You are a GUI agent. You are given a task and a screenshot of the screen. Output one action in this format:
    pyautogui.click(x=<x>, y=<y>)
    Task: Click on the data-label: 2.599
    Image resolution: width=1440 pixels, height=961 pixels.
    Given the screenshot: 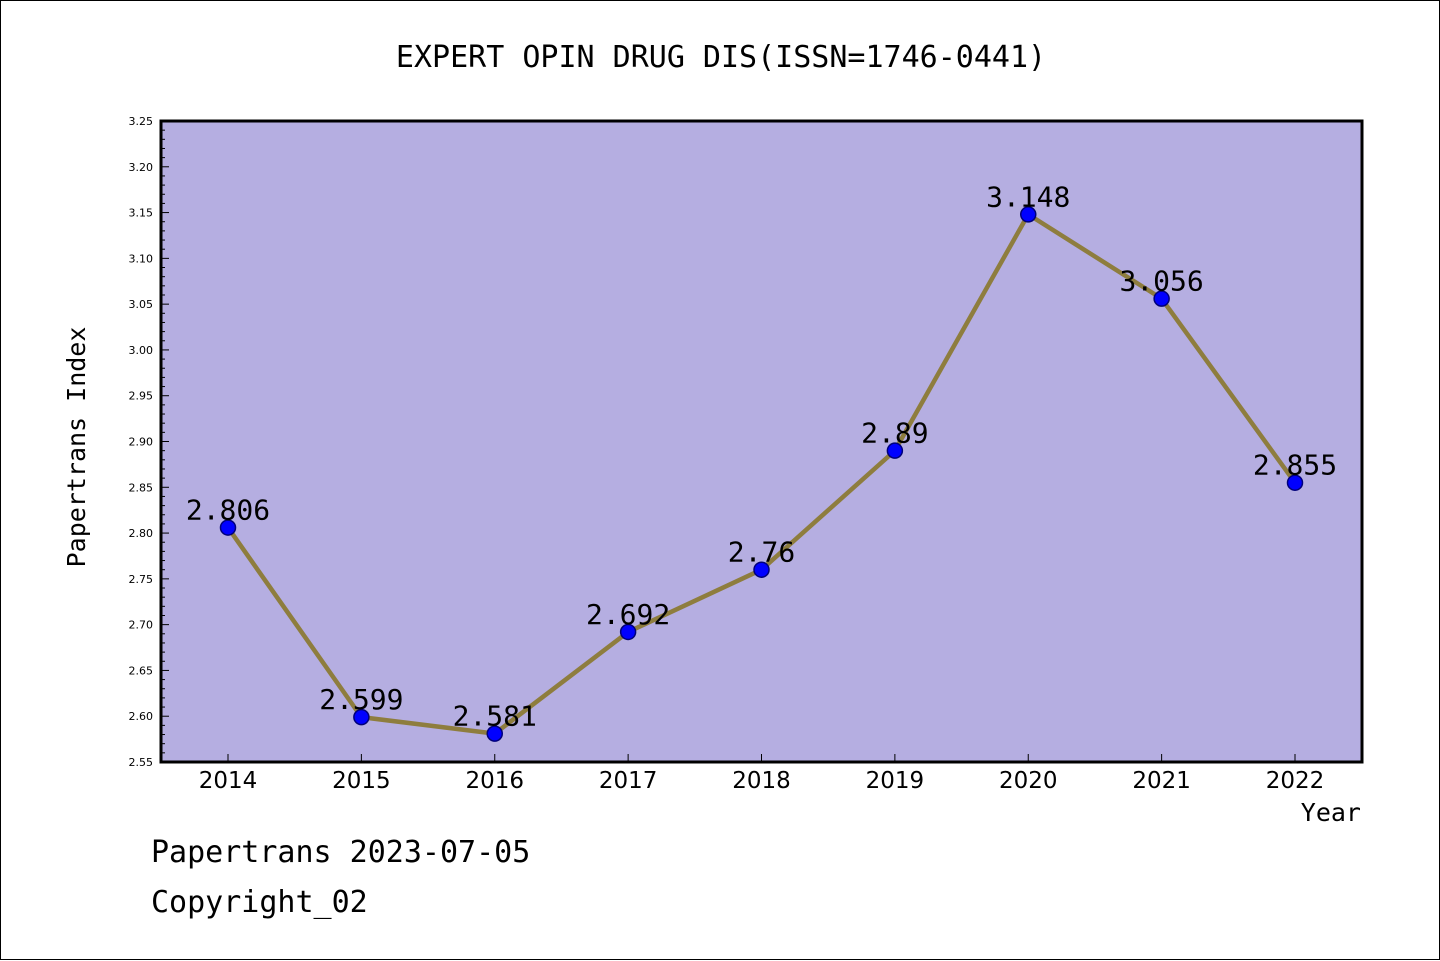 What is the action you would take?
    pyautogui.click(x=361, y=699)
    